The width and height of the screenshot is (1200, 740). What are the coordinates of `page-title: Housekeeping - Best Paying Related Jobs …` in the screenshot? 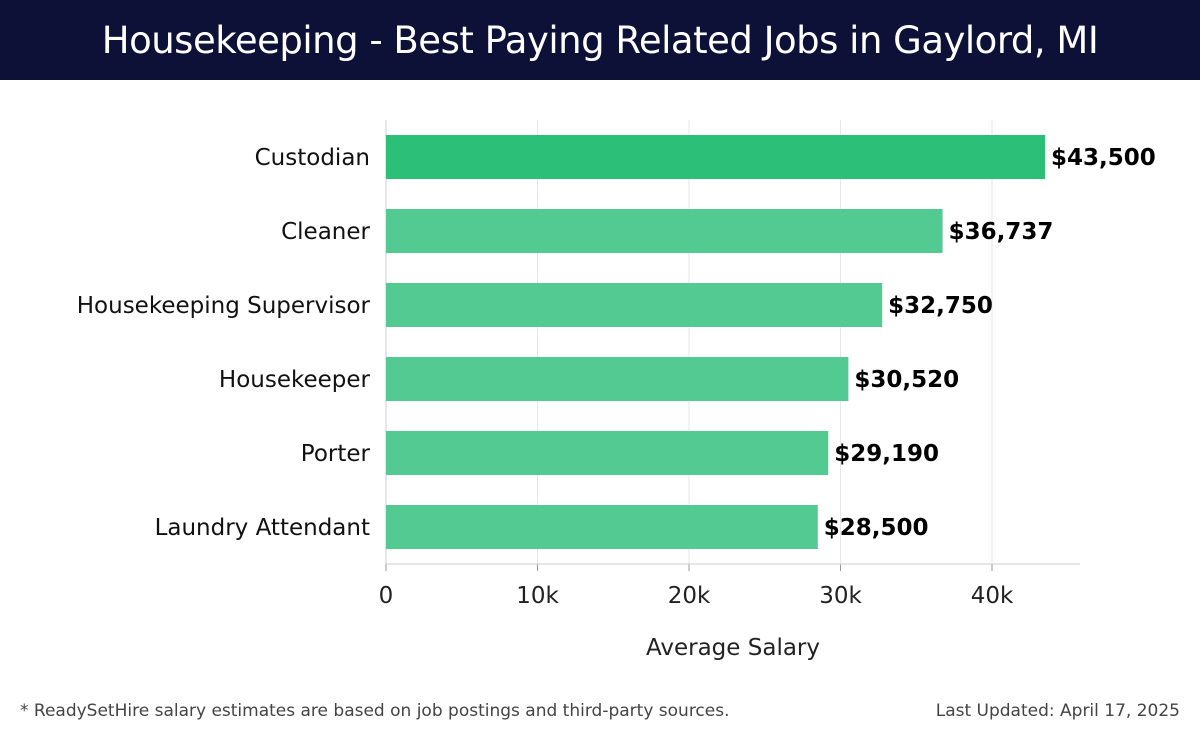 It's located at (600, 40).